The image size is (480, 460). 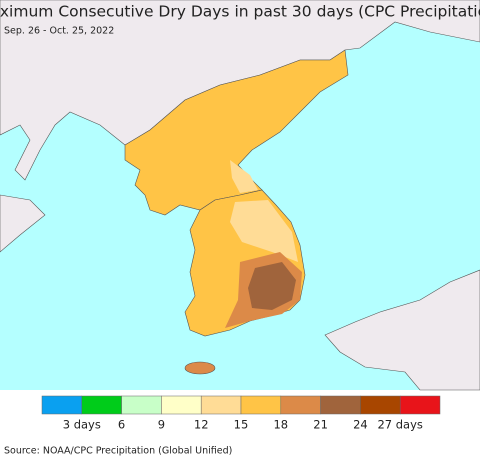 I want to click on legend-tick-label: 9, so click(x=161, y=425).